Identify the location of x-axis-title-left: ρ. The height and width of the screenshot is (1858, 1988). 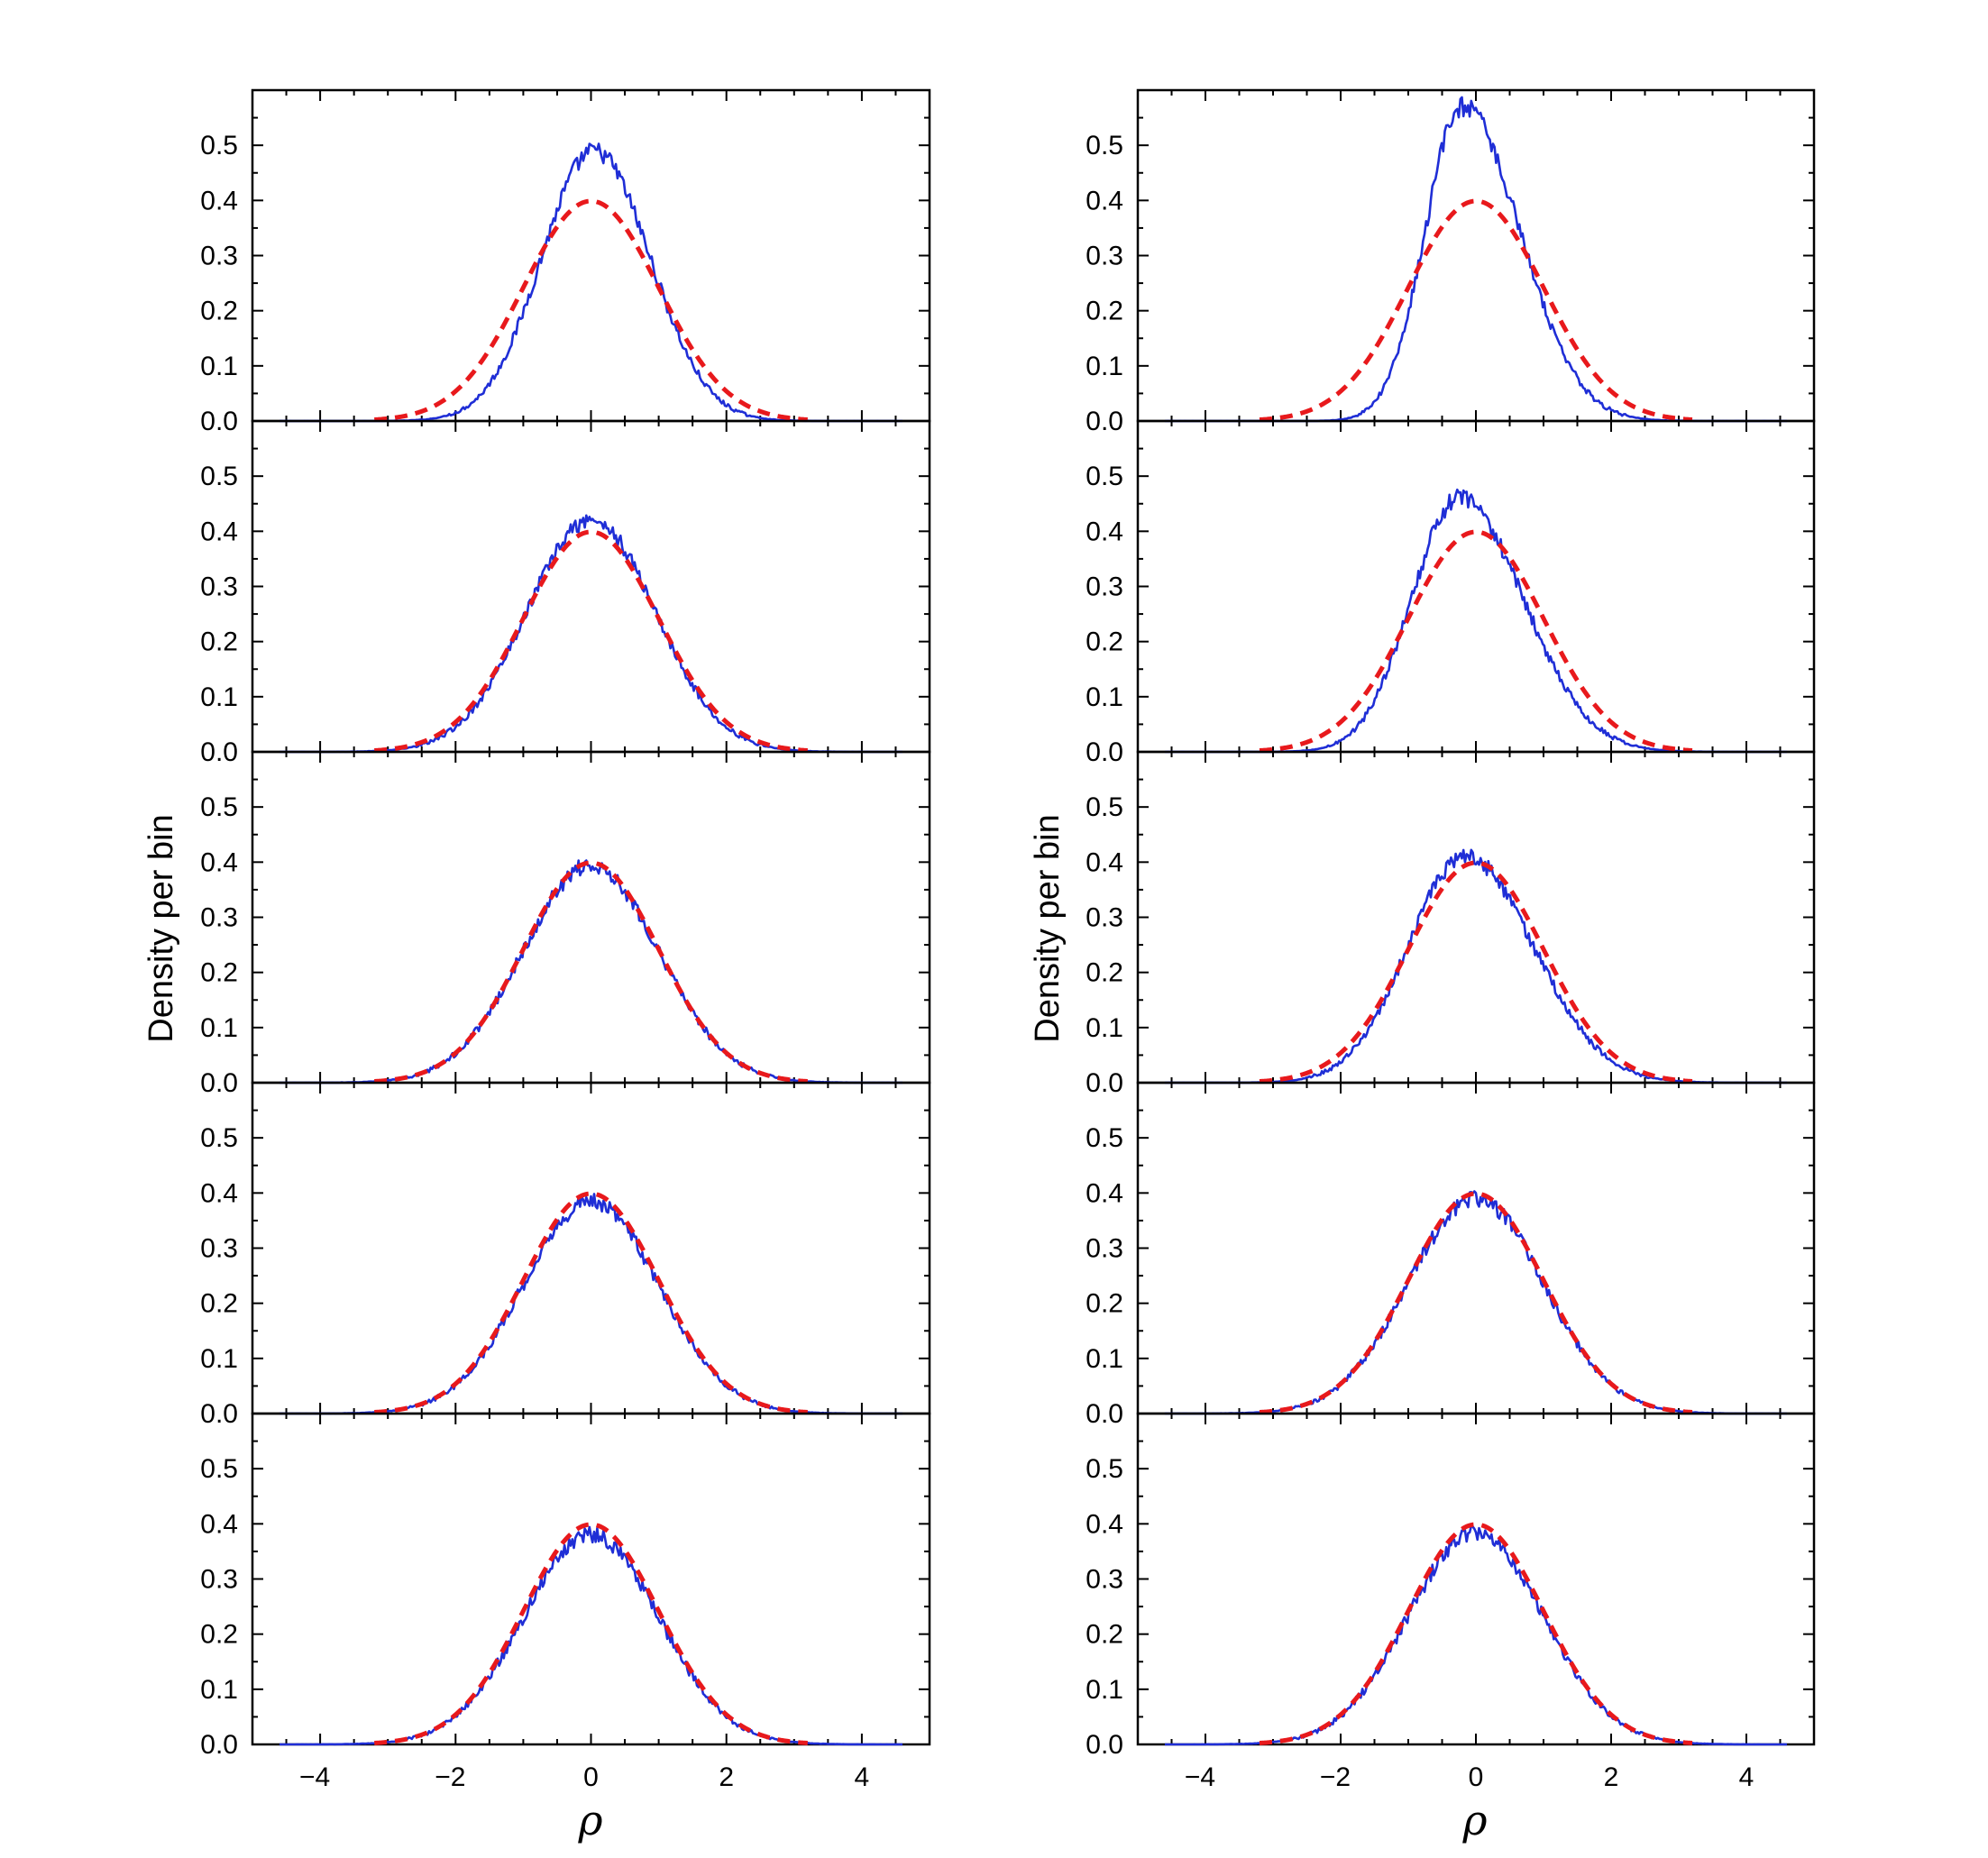
(589, 1820).